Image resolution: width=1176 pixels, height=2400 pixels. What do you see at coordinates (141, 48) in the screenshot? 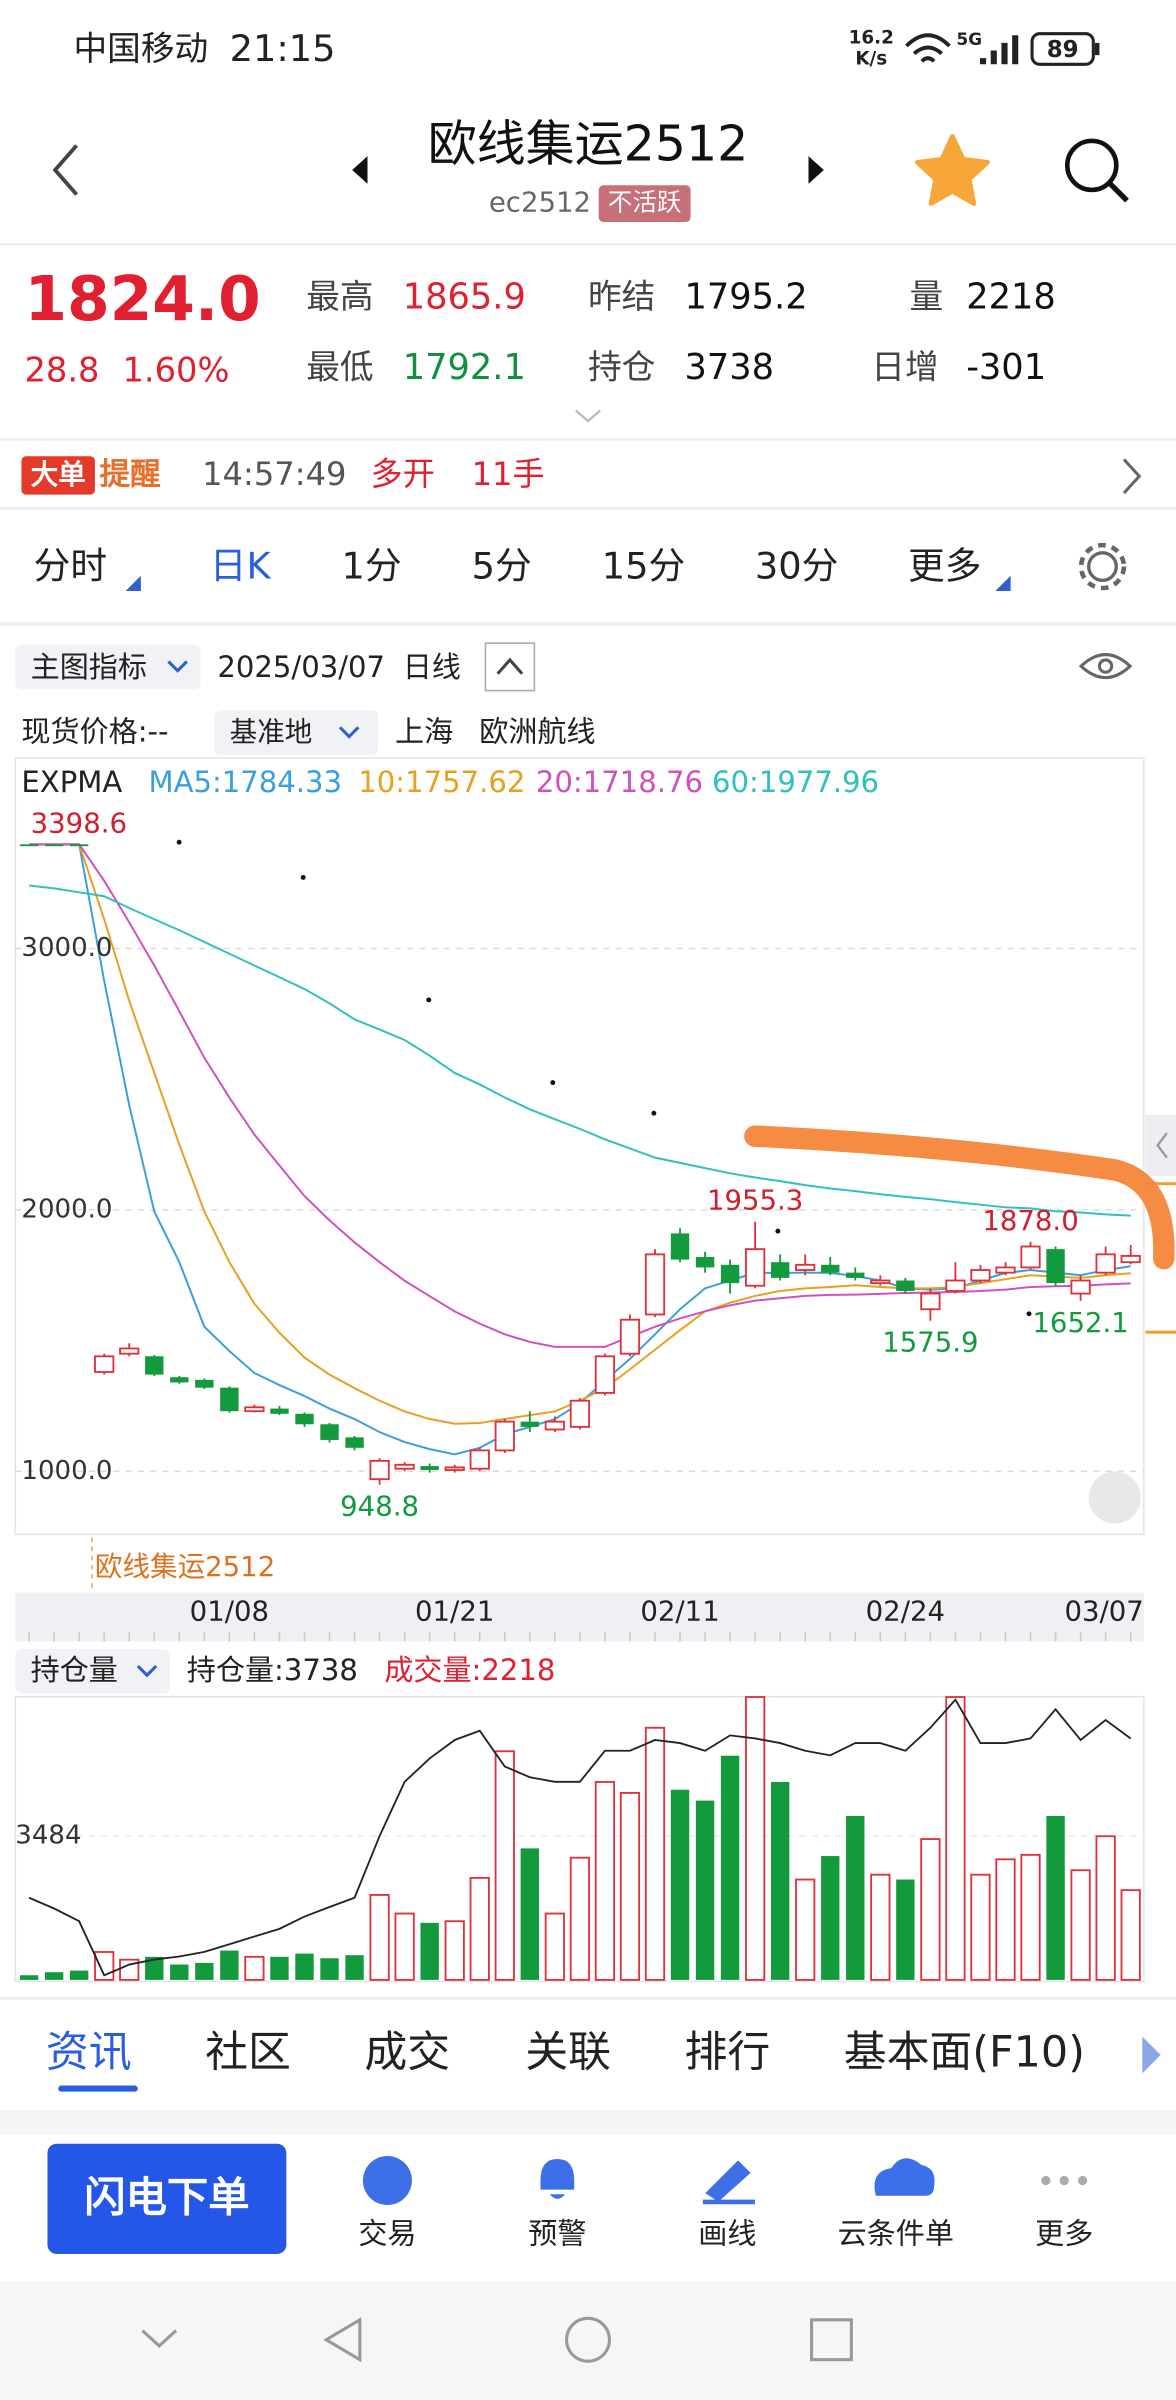
I see `carrier: 中国移动` at bounding box center [141, 48].